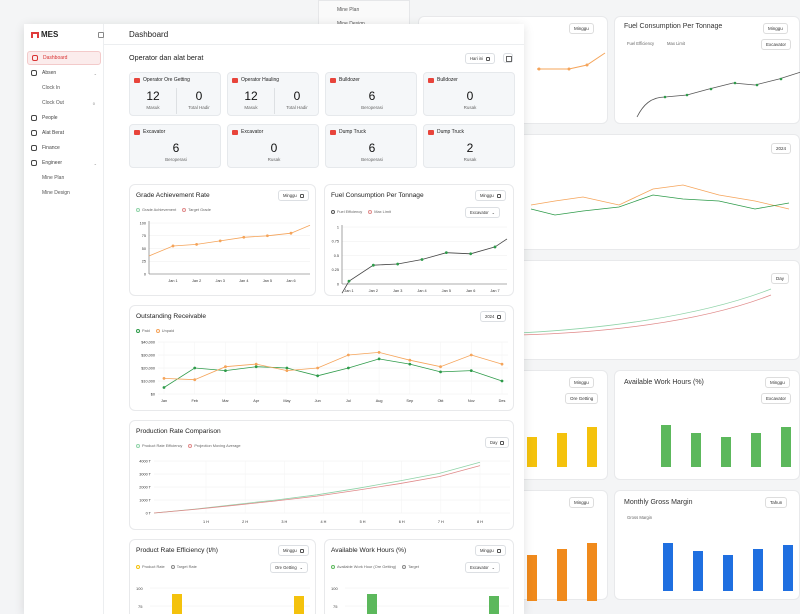 The height and width of the screenshot is (614, 800). I want to click on sidebar-item-mine-design: Mine Design, so click(64, 193).